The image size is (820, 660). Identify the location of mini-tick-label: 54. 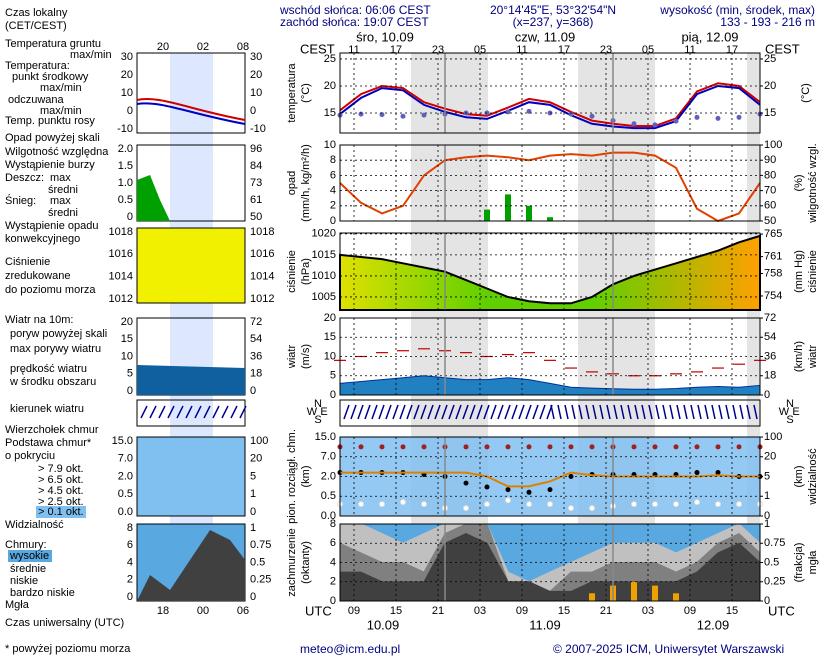
(256, 339).